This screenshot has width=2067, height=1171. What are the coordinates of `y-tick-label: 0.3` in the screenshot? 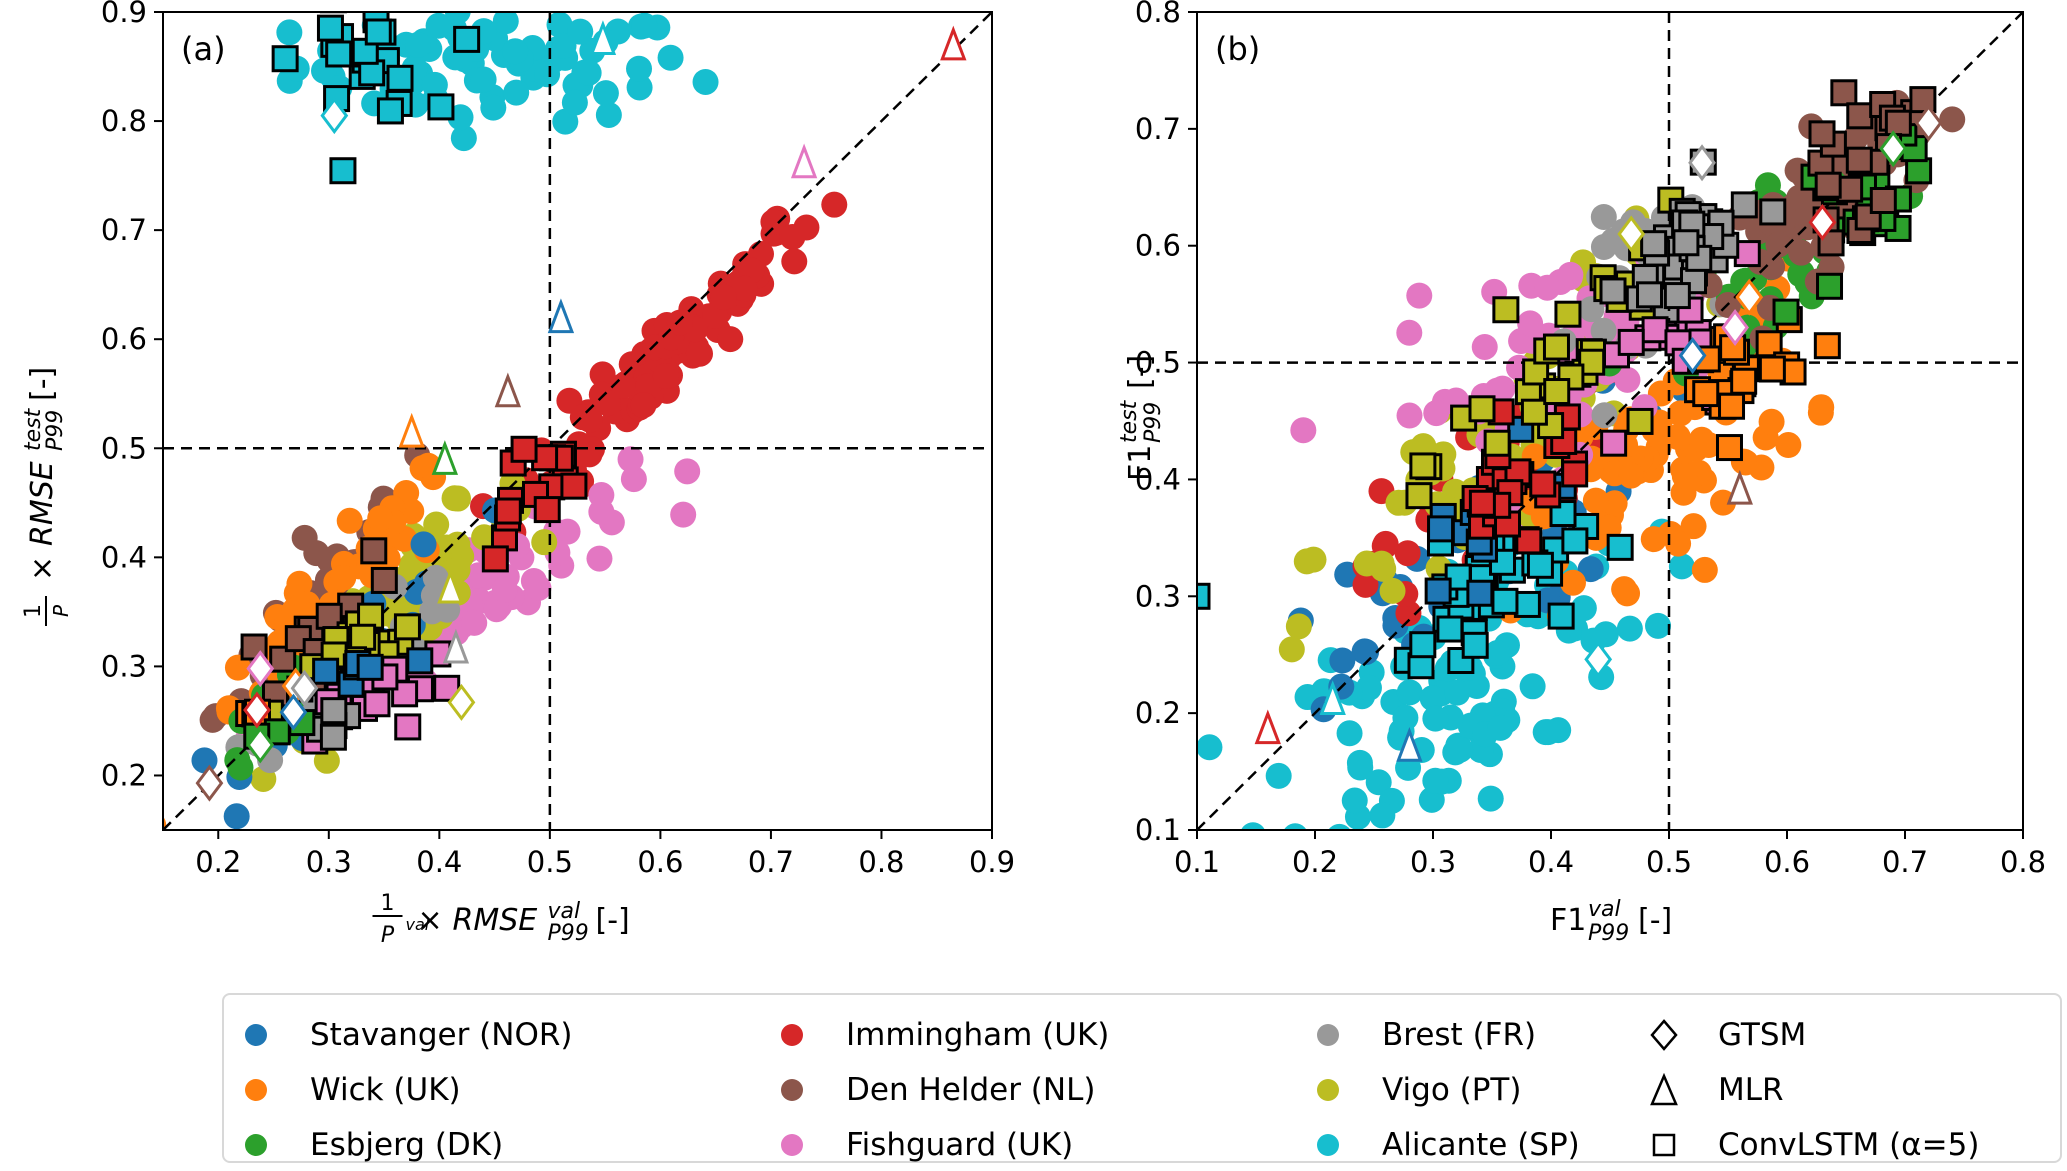 It's located at (1158, 596).